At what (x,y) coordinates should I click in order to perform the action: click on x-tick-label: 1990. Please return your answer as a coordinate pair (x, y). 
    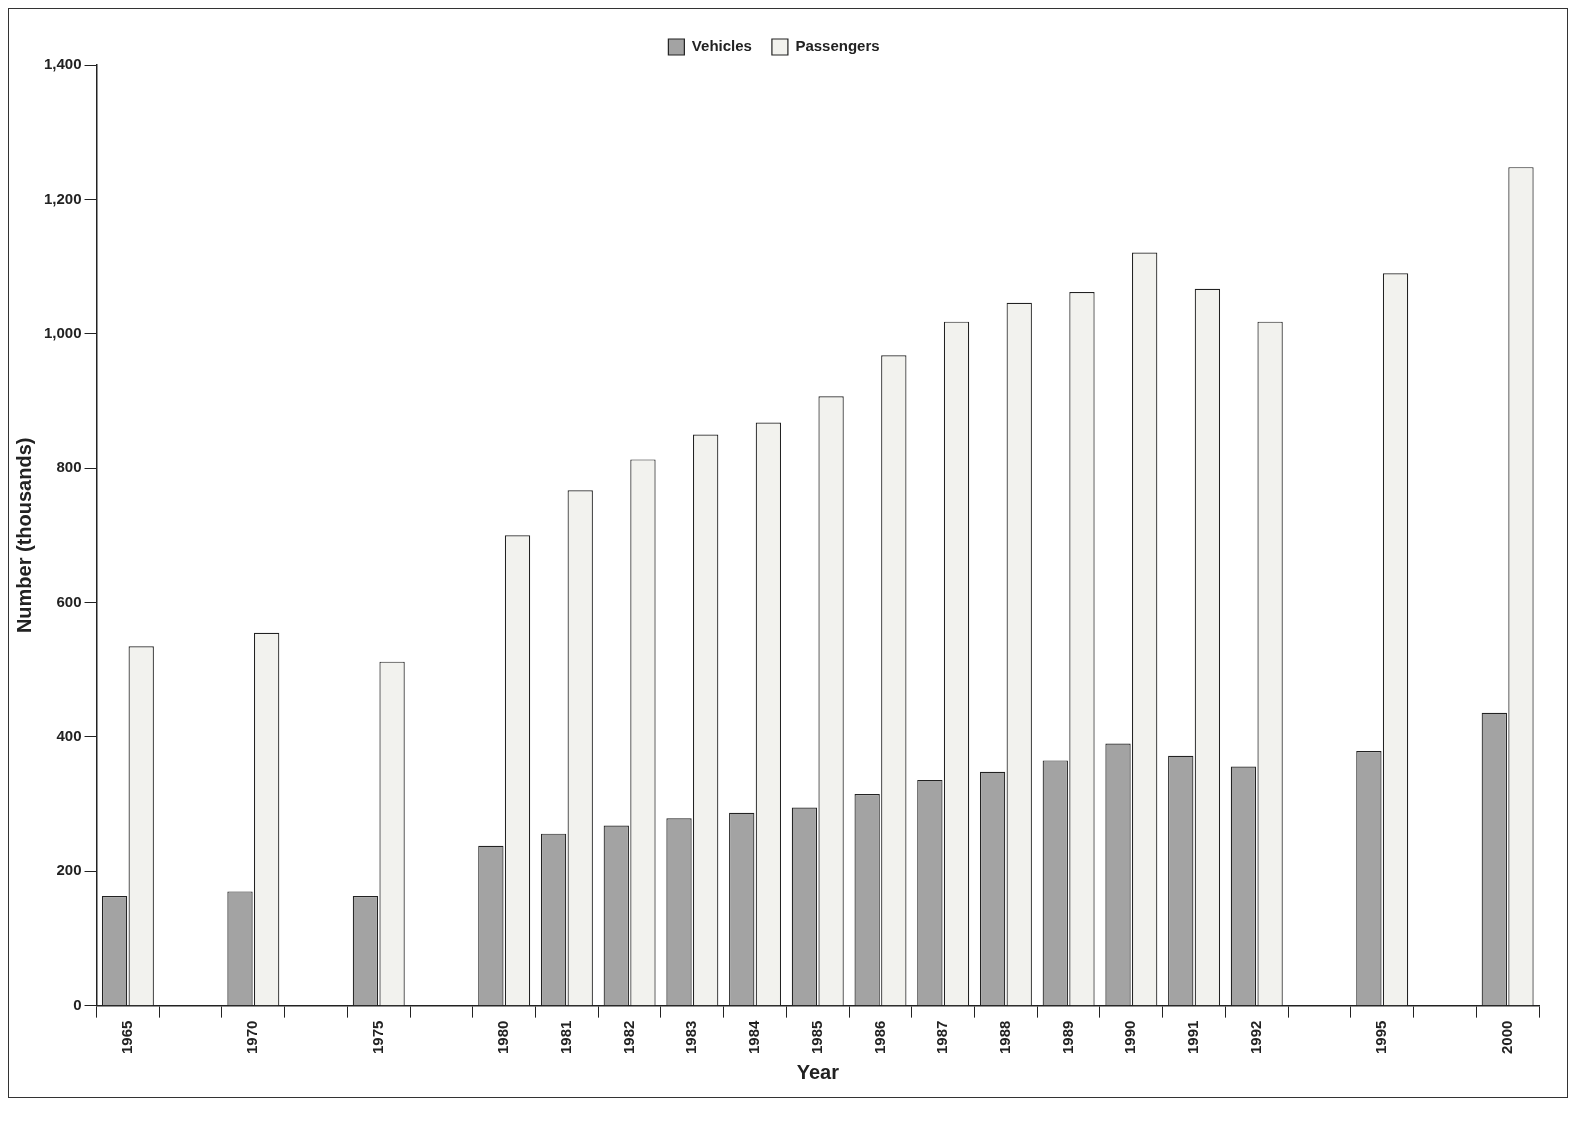
    Looking at the image, I should click on (1130, 1037).